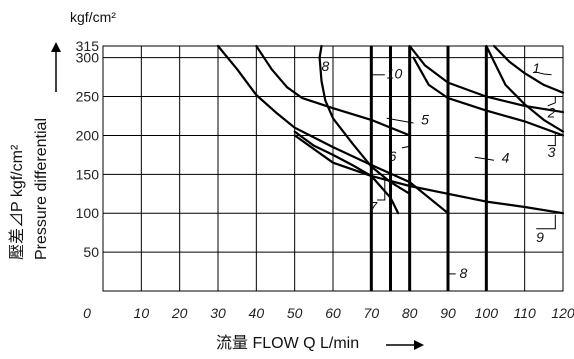  I want to click on y-axis-label-en: Pressure differential, so click(41, 189).